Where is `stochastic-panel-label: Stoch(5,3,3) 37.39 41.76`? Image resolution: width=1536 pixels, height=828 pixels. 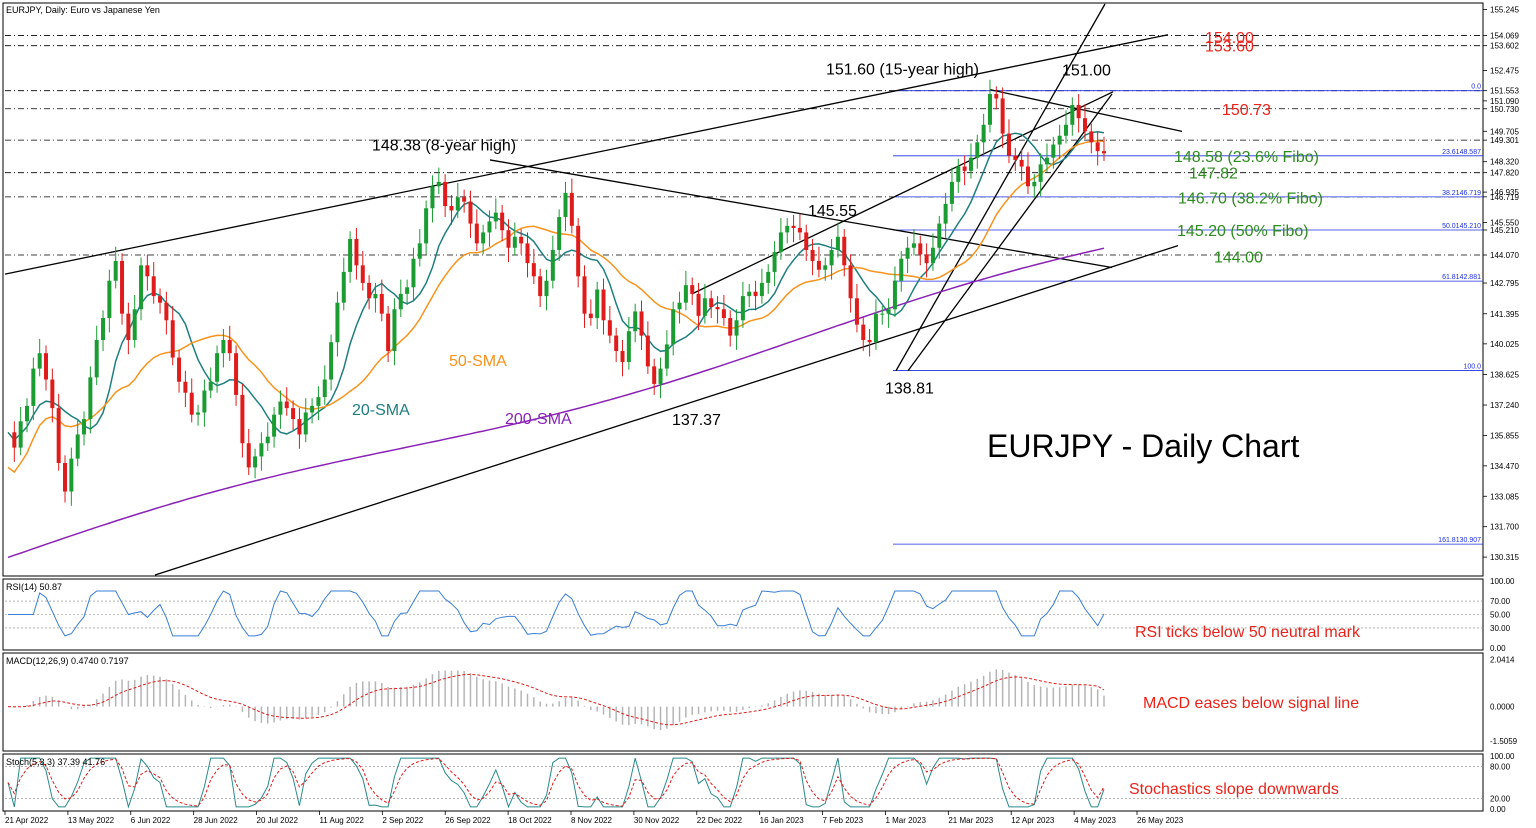 stochastic-panel-label: Stoch(5,3,3) 37.39 41.76 is located at coordinates (55, 762).